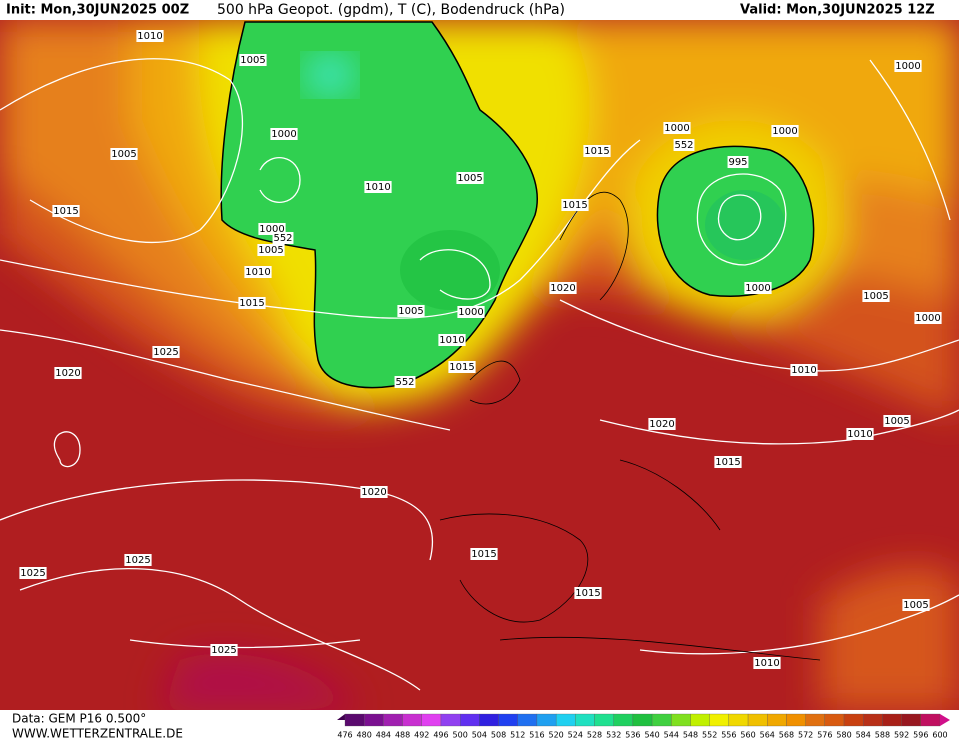  What do you see at coordinates (920, 735) in the screenshot?
I see `colorbar-label: 596` at bounding box center [920, 735].